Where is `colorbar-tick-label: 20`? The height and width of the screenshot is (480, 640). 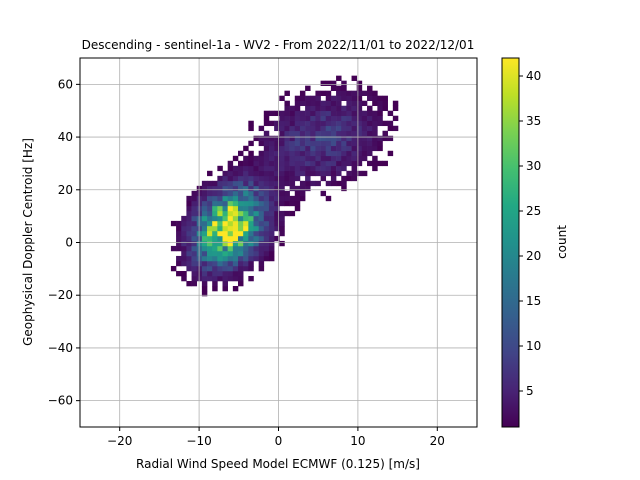
colorbar-tick-label: 20 is located at coordinates (533, 256).